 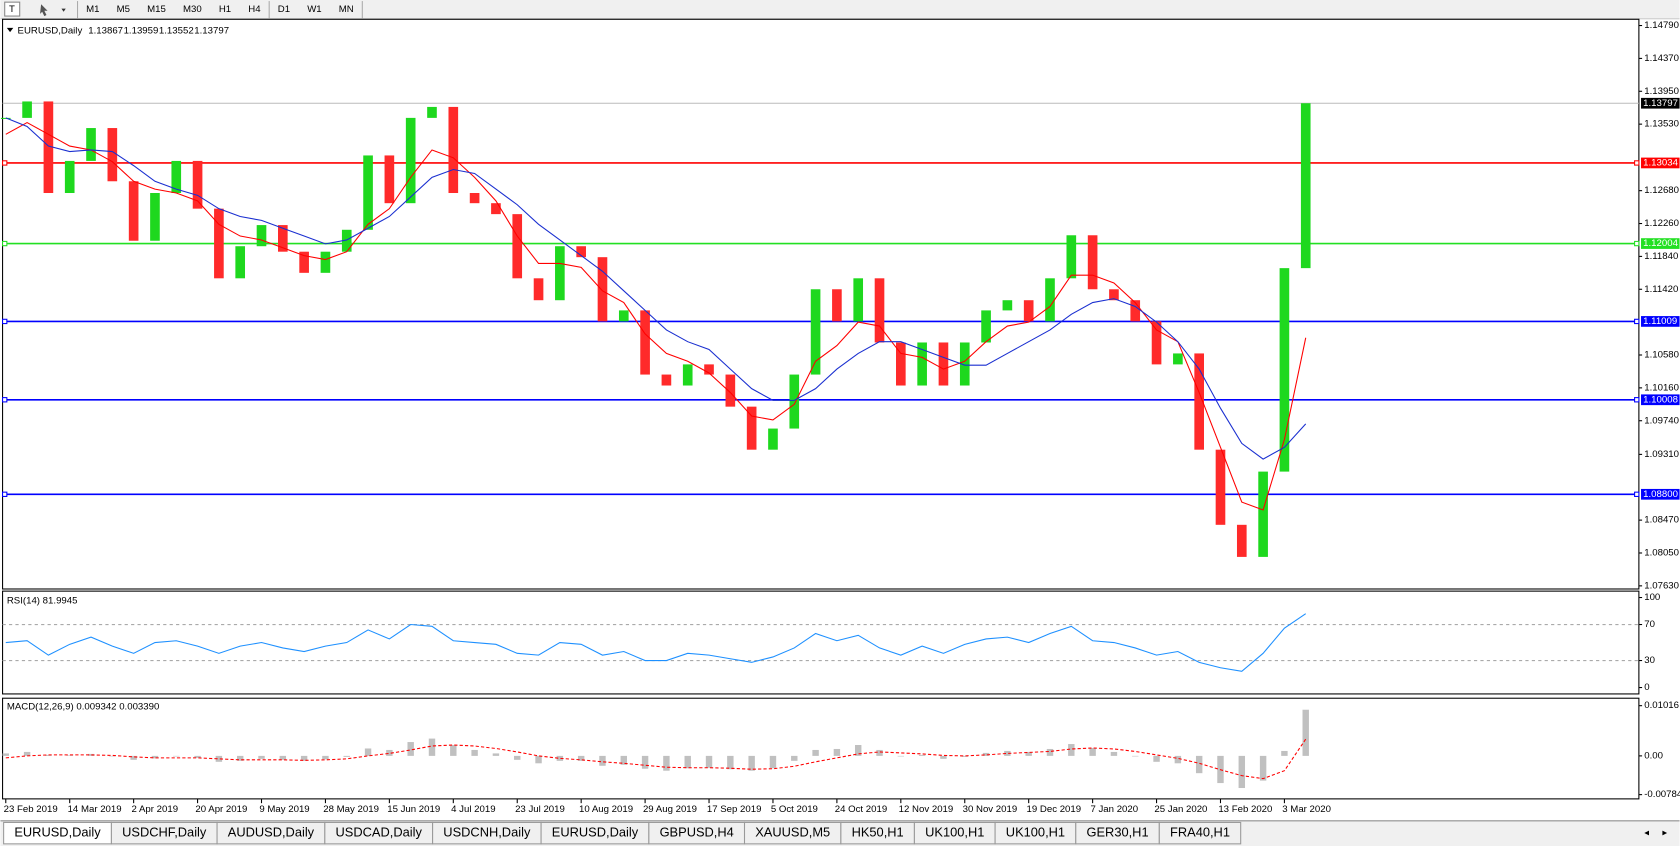 I want to click on tab-label: XAUUSD,M5, so click(x=792, y=832).